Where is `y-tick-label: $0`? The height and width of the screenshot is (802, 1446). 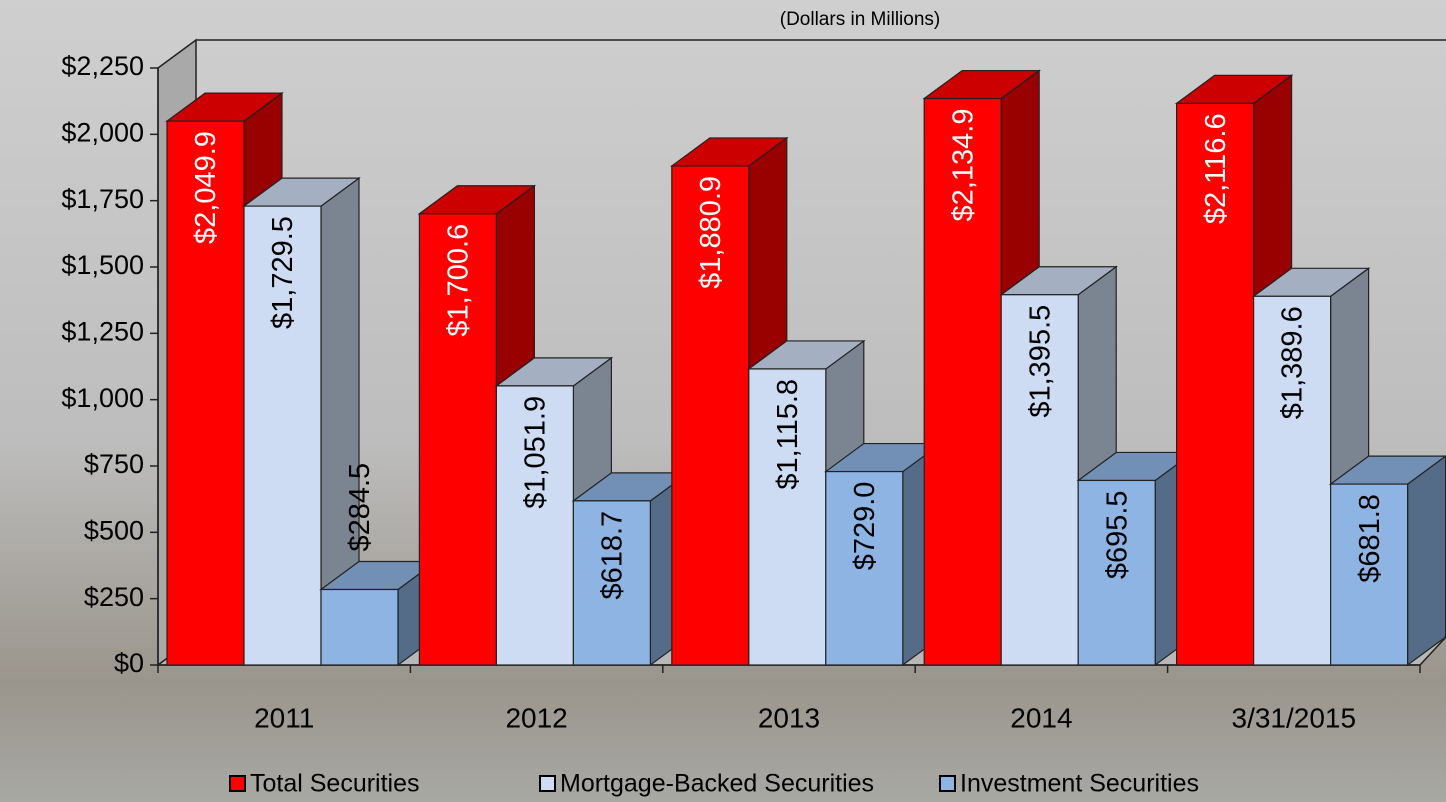
y-tick-label: $0 is located at coordinates (129, 663).